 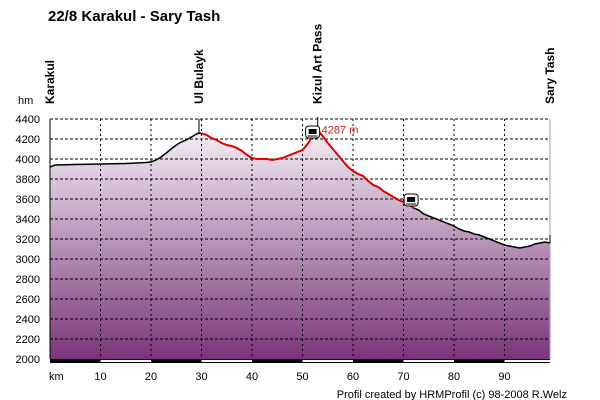 What do you see at coordinates (454, 377) in the screenshot?
I see `x-tick-label: 80` at bounding box center [454, 377].